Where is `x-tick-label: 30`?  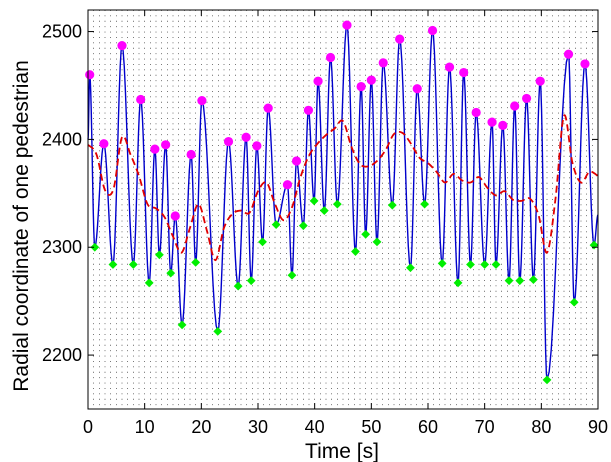
x-tick-label: 30 is located at coordinates (258, 427).